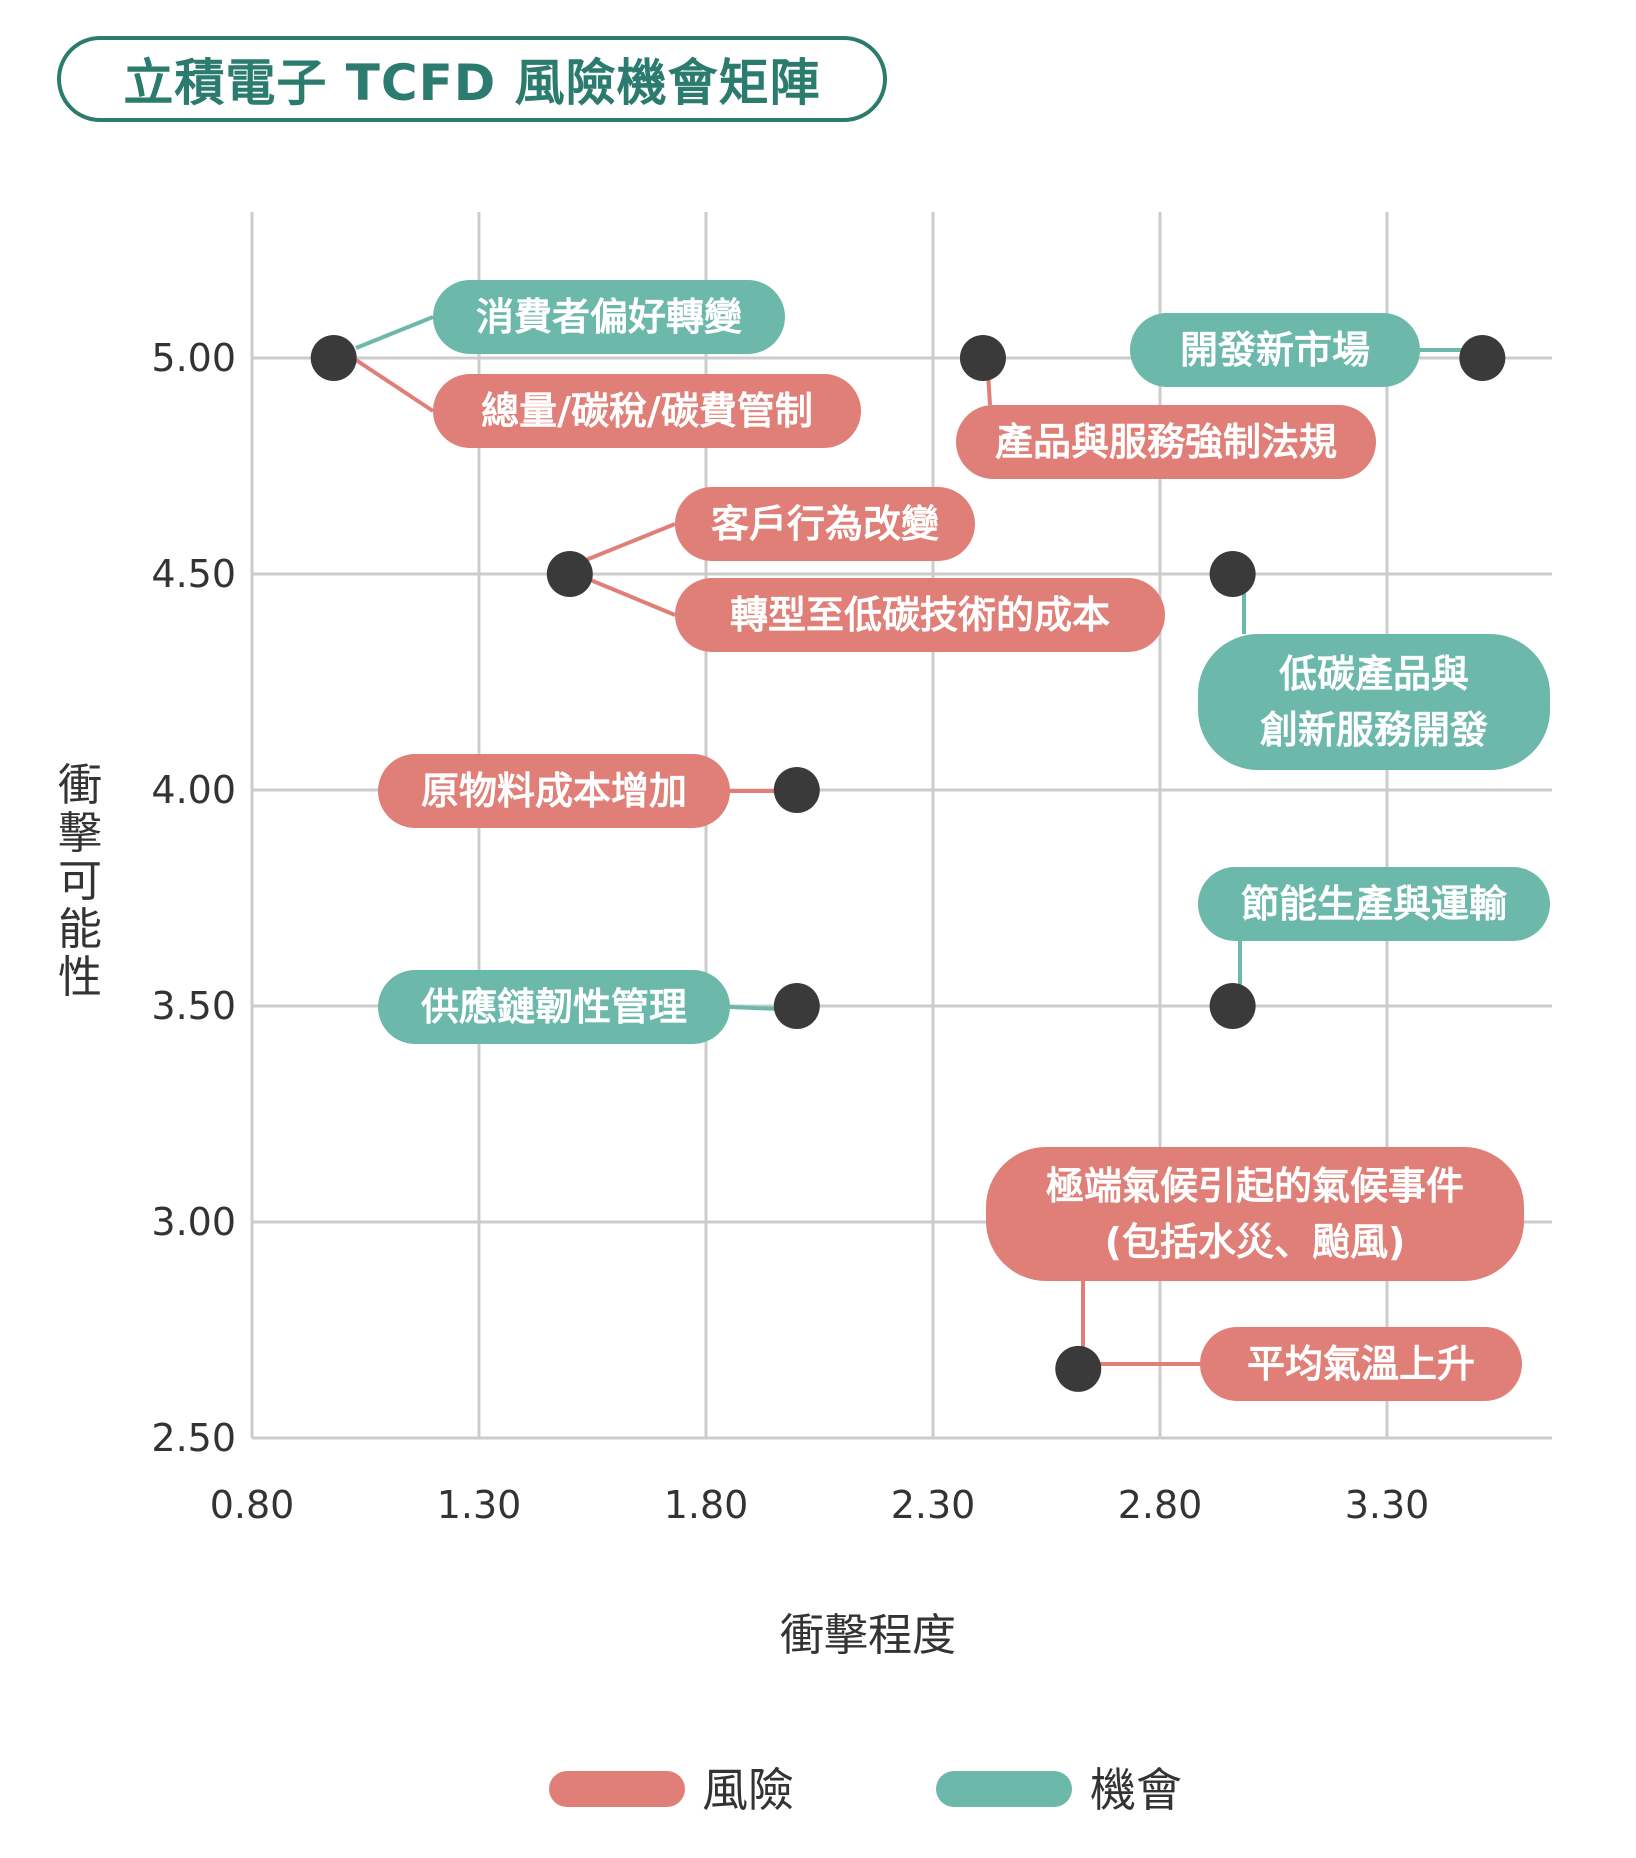 The image size is (1636, 1858). I want to click on point-label: 極端氣候引起的氣候事件, so click(1255, 1186).